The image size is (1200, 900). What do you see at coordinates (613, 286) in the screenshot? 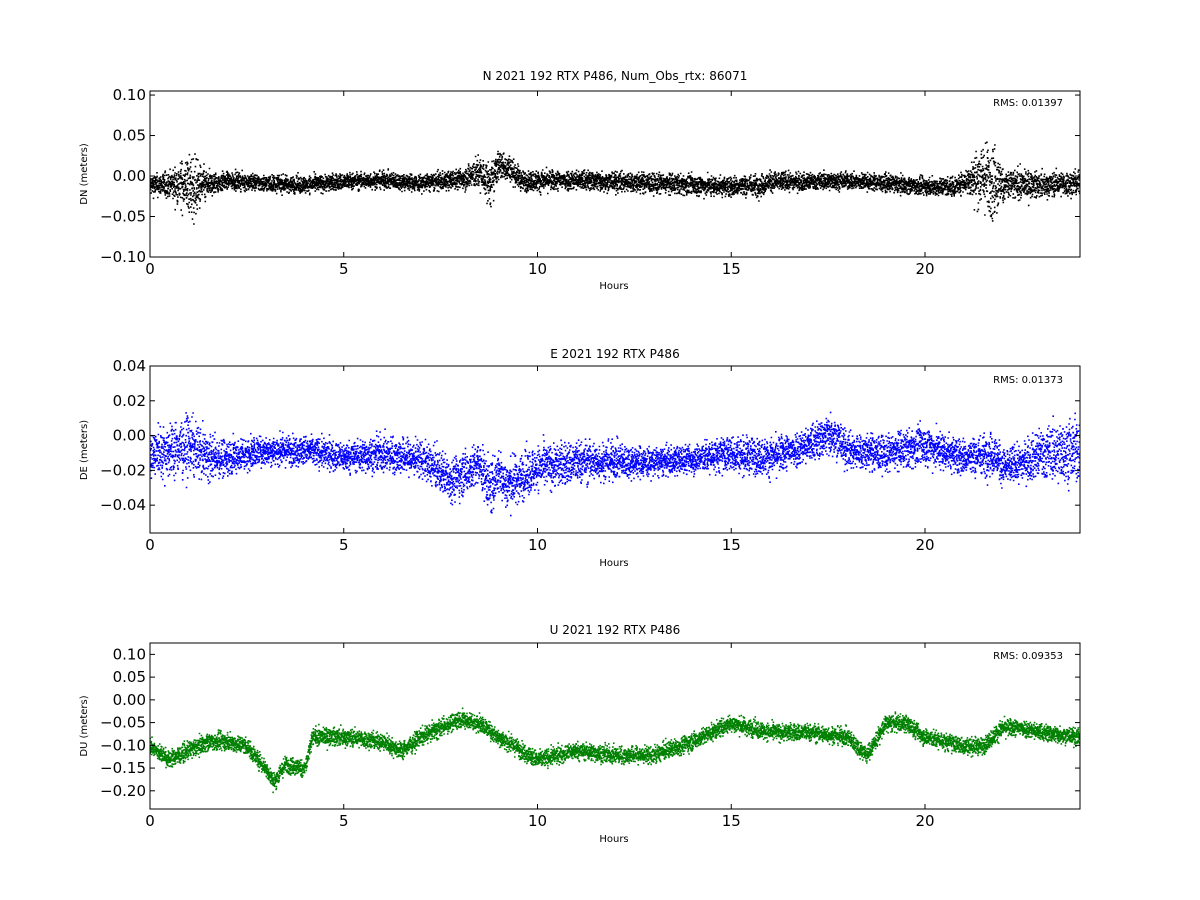
I see `panel-north-xlabel: Hours` at bounding box center [613, 286].